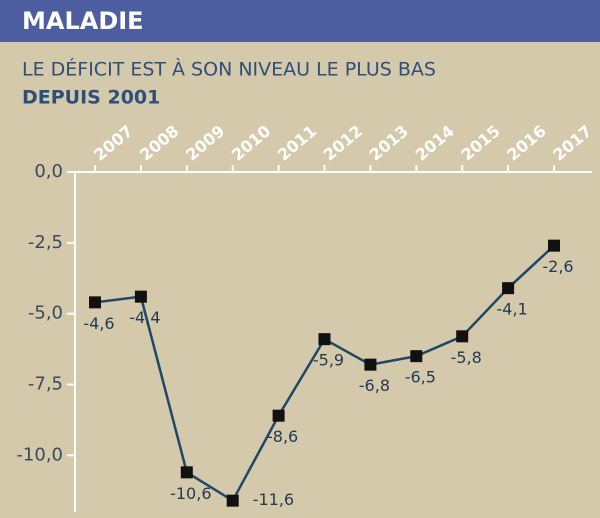 This screenshot has height=518, width=600. I want to click on value-label: -4,1, so click(511, 309).